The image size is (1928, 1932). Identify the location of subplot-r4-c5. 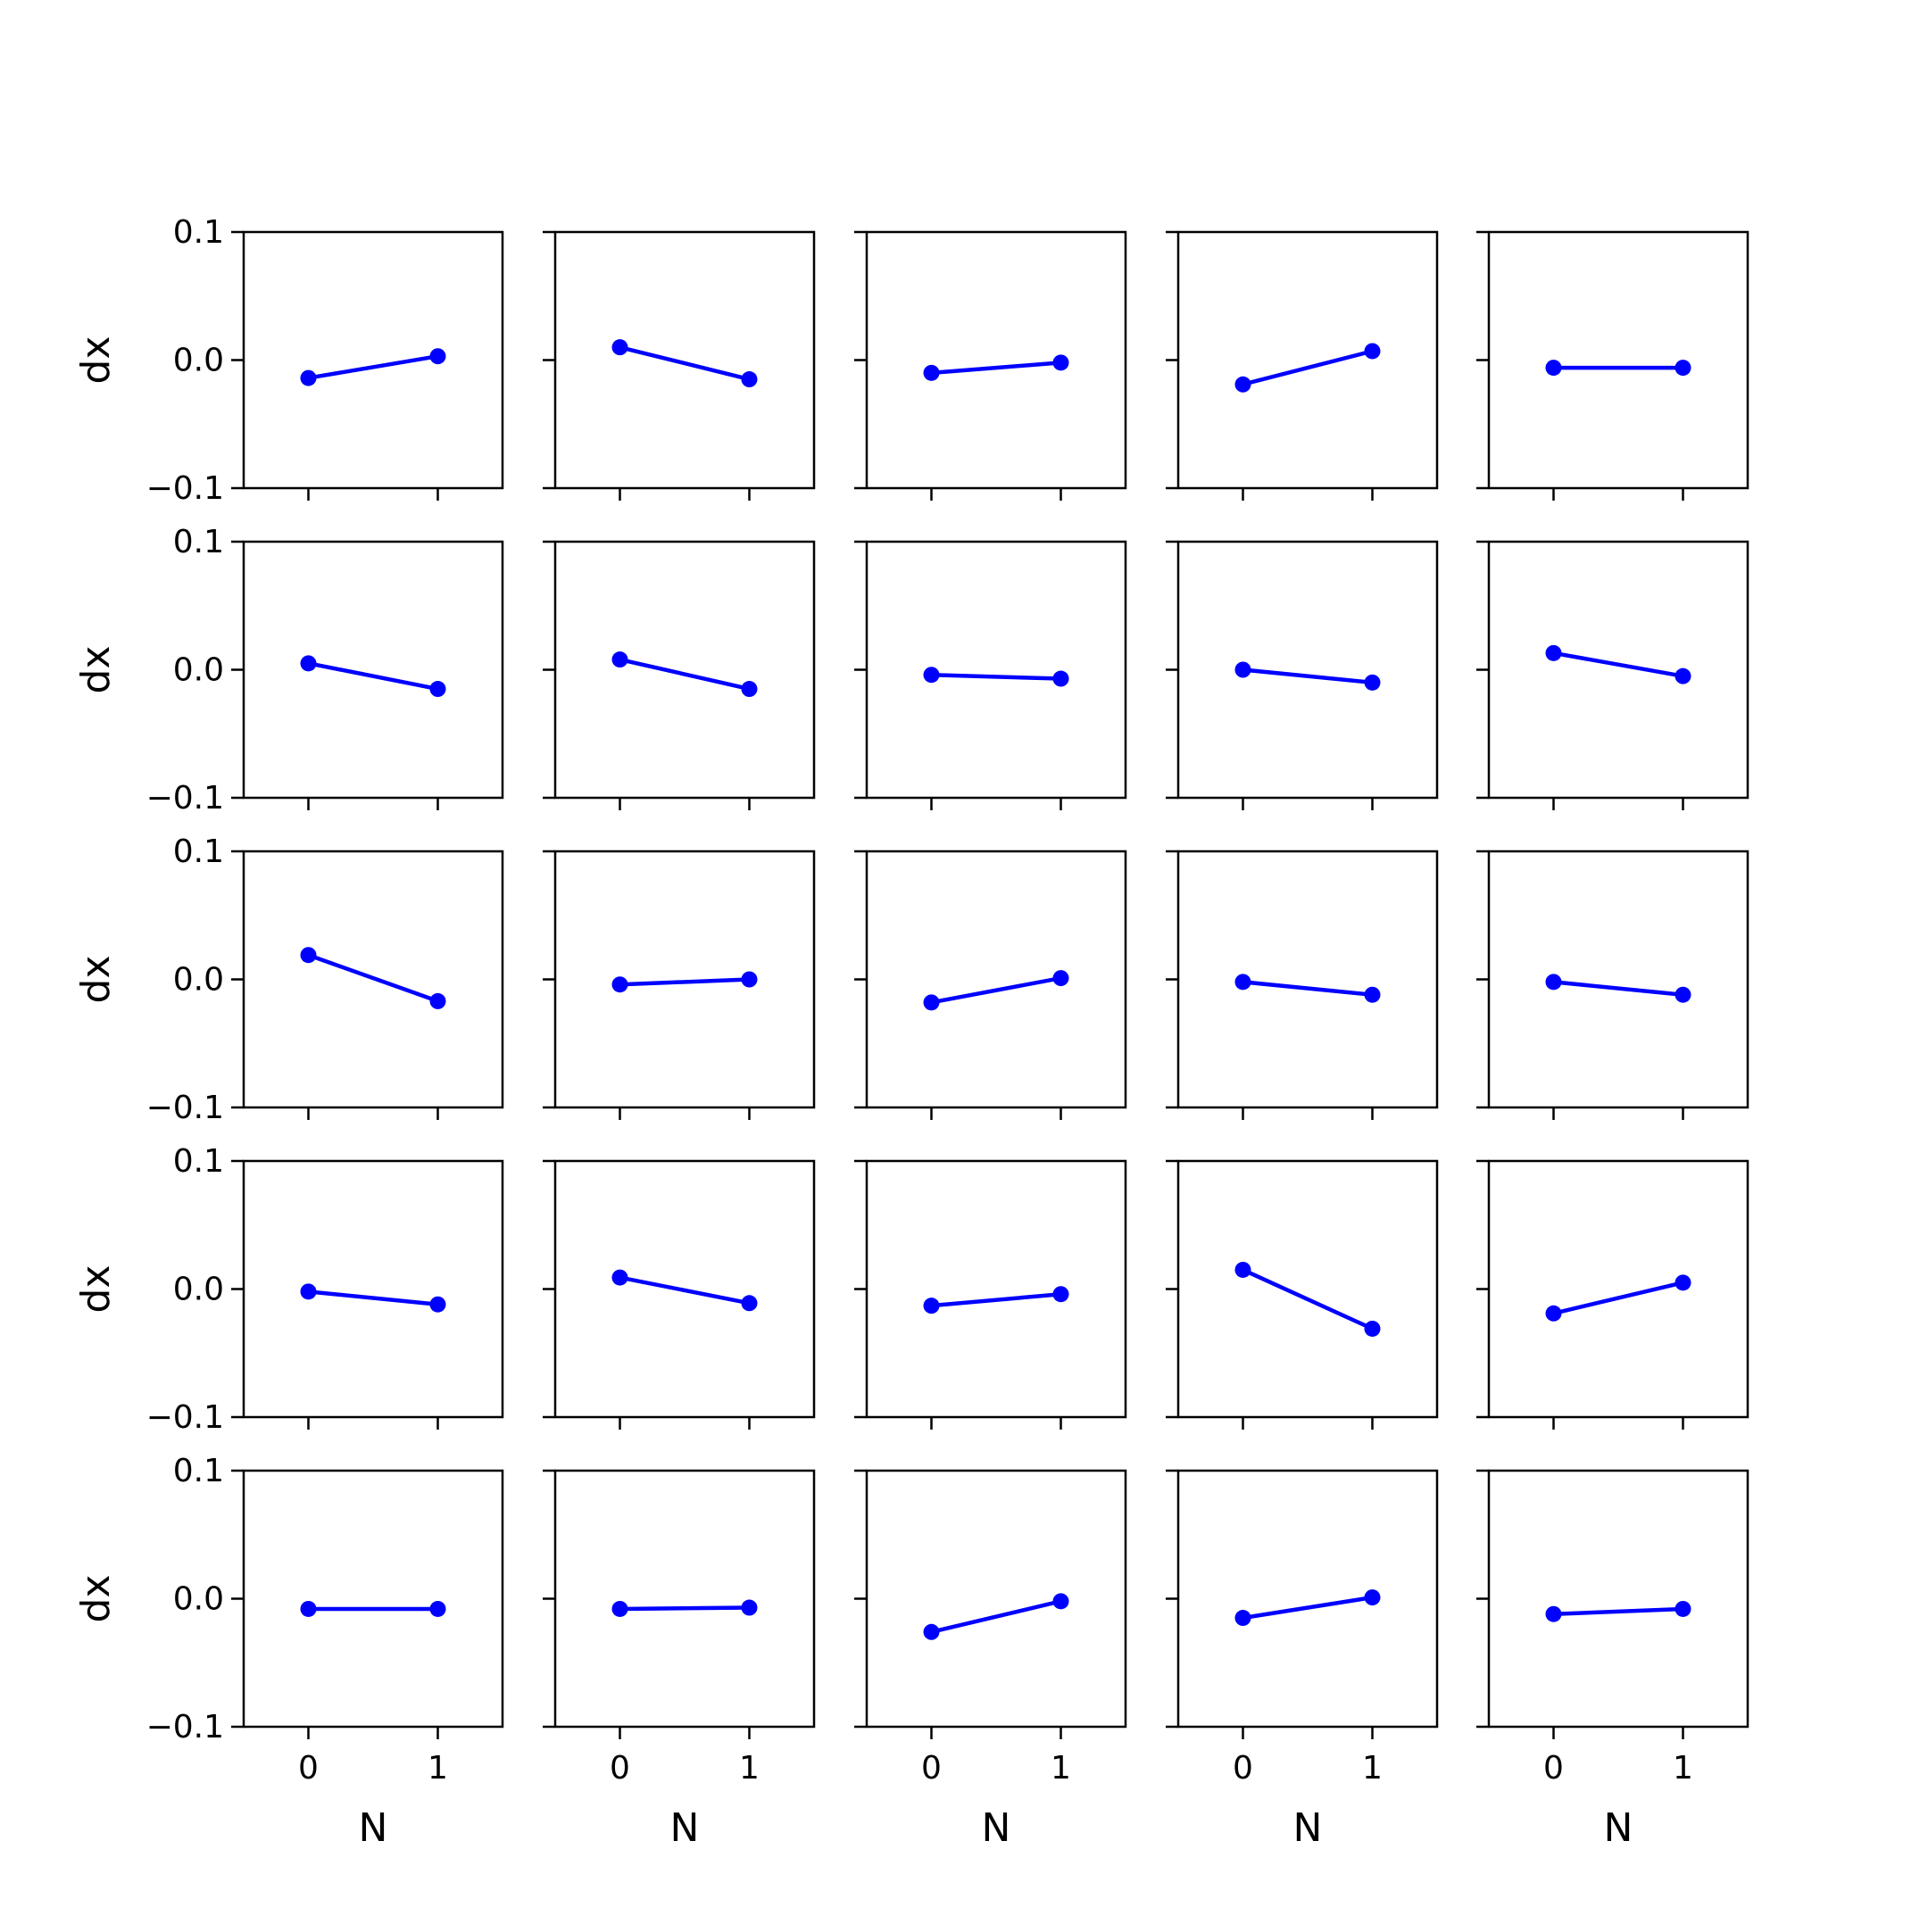
(1612, 1294).